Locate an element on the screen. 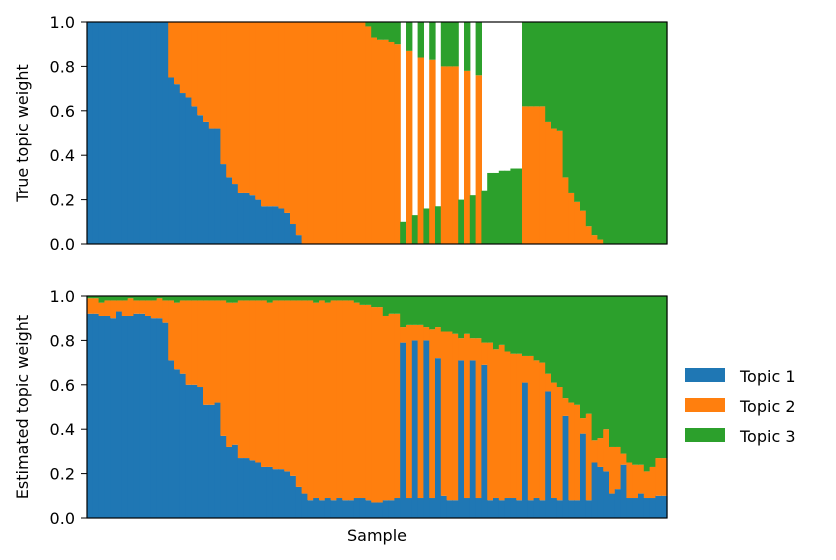  x-axis-label: Sample is located at coordinates (377, 535).